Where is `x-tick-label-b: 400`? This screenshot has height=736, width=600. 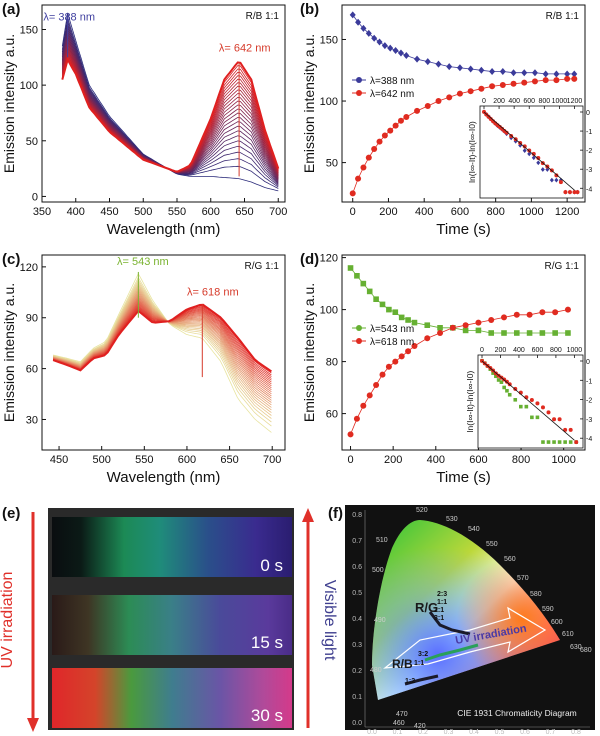
x-tick-label-b: 400 is located at coordinates (424, 212).